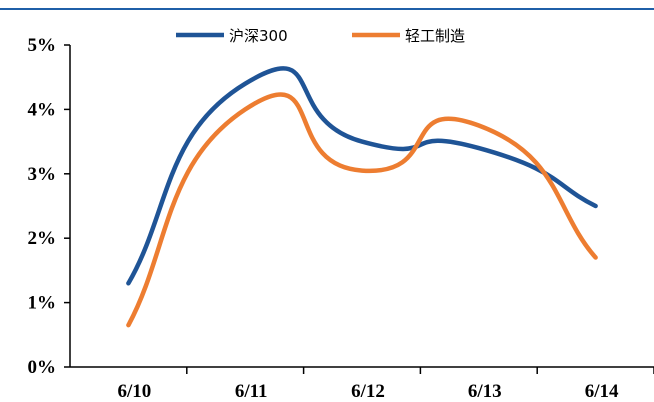  What do you see at coordinates (251, 391) in the screenshot?
I see `x-tick-label: 6/11` at bounding box center [251, 391].